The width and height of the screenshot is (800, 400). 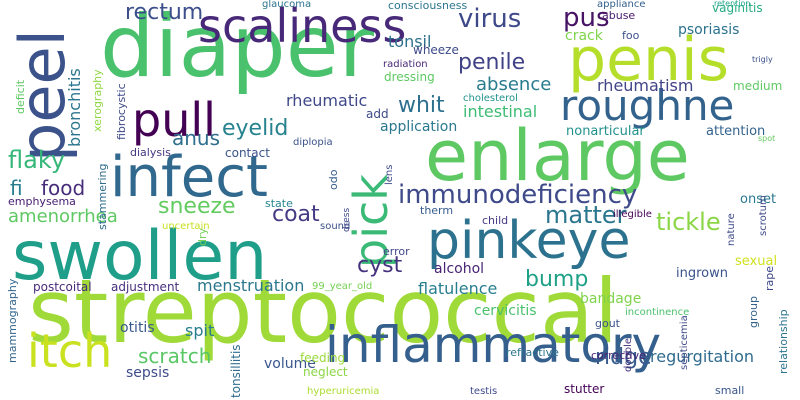 I want to click on word: pinkeye, so click(x=529, y=241).